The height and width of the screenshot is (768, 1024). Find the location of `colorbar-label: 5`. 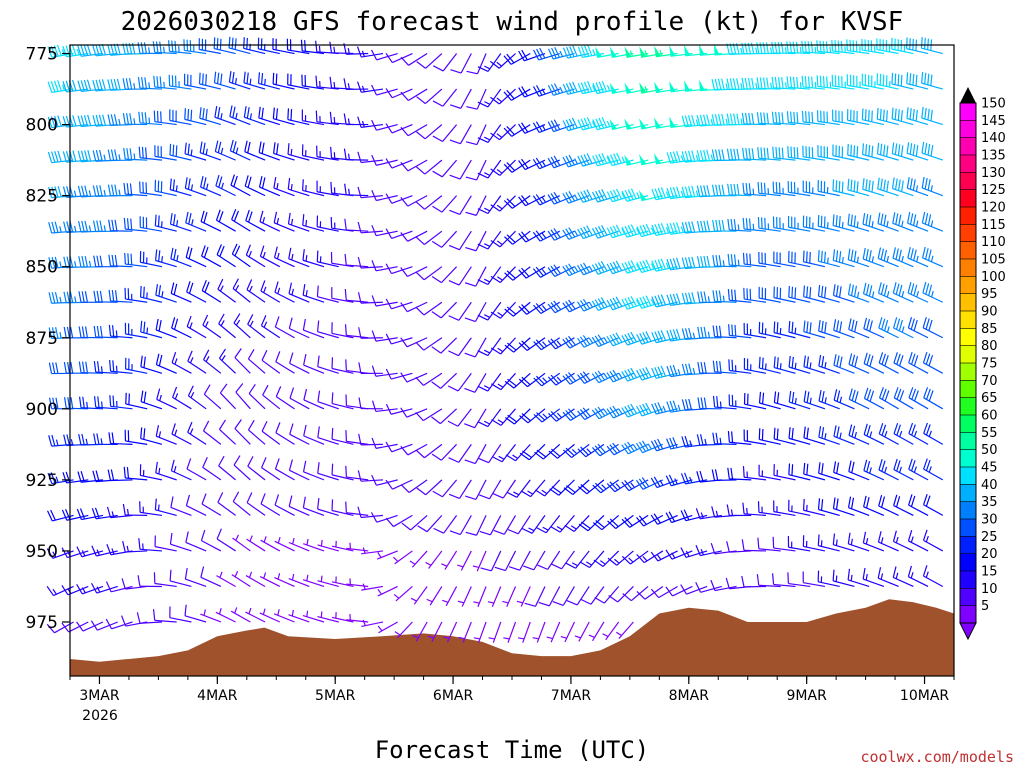

colorbar-label: 5 is located at coordinates (985, 606).